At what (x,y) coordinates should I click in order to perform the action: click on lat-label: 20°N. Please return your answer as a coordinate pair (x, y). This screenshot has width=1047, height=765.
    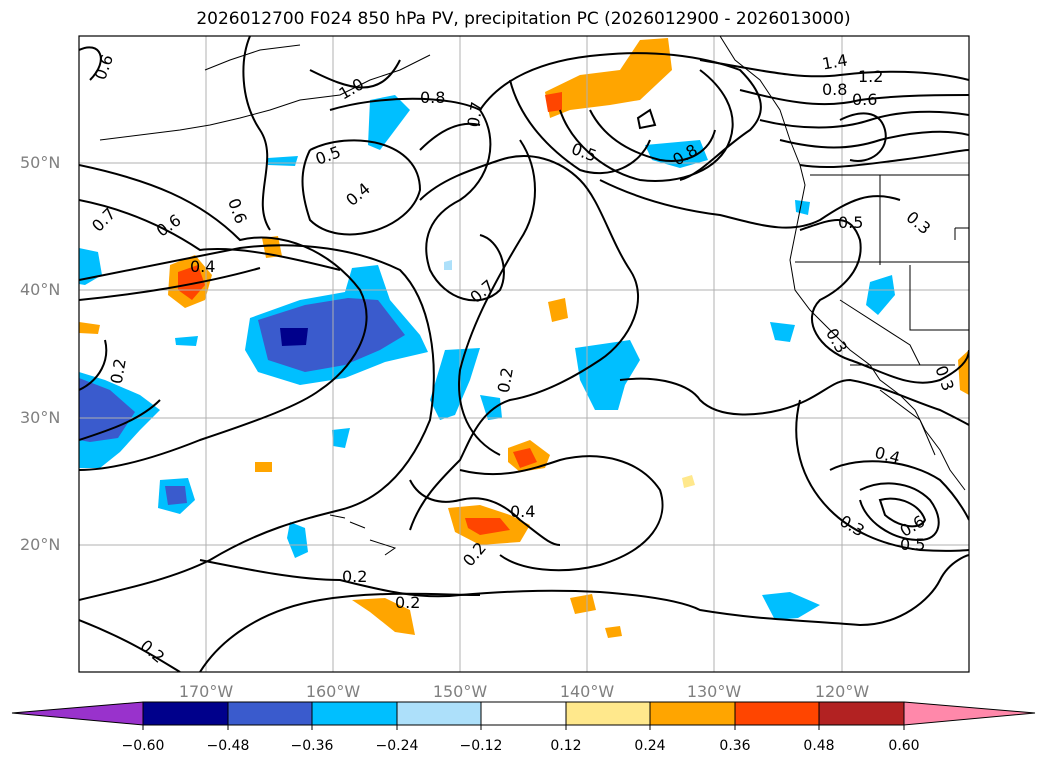
    Looking at the image, I should click on (40, 544).